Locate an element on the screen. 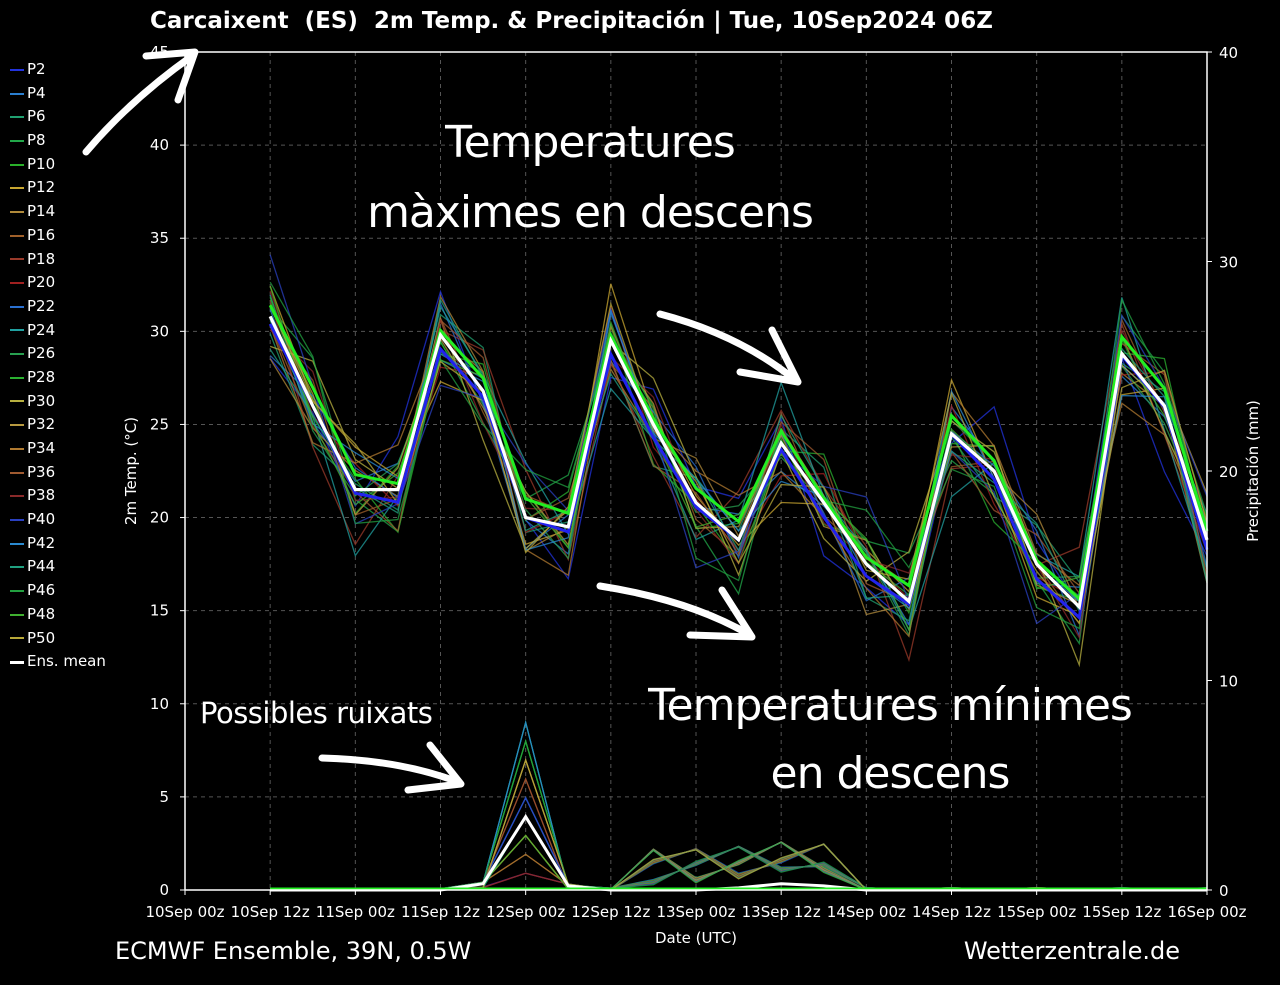  y2-tick-label: 10 is located at coordinates (1228, 682).